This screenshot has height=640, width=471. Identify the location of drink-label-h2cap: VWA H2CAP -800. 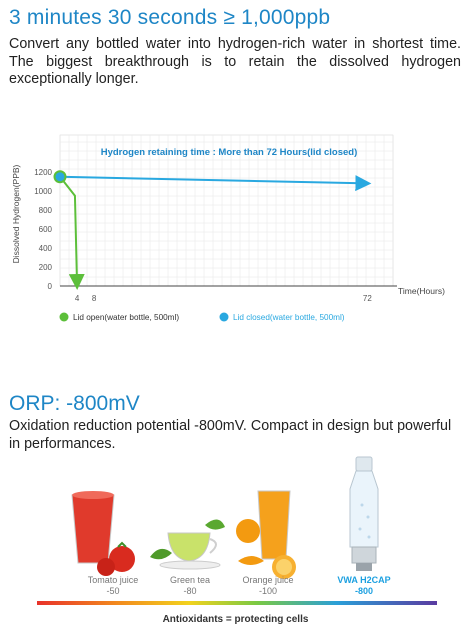
(364, 586).